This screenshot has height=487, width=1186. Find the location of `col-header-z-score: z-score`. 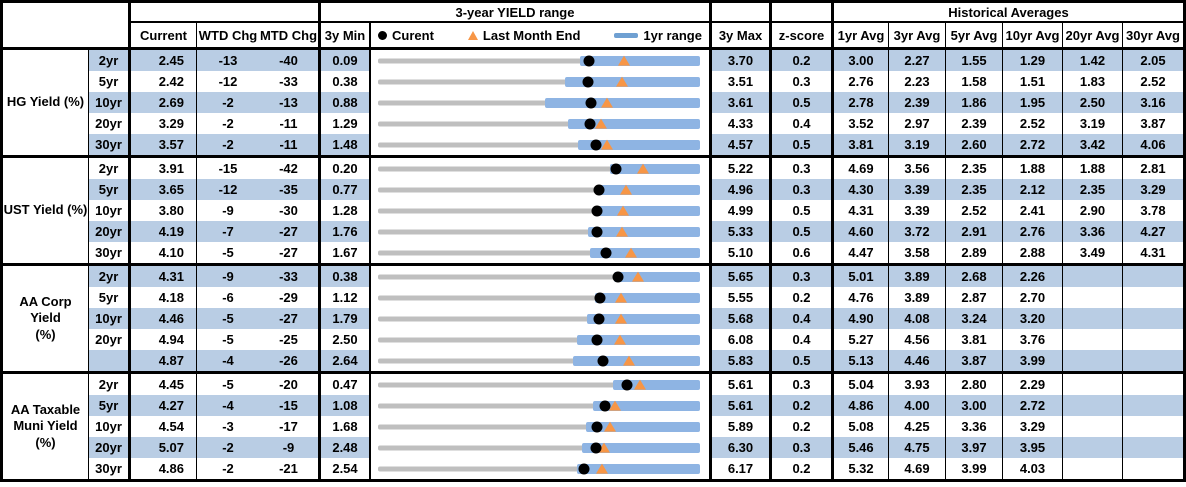

col-header-z-score: z-score is located at coordinates (803, 35).